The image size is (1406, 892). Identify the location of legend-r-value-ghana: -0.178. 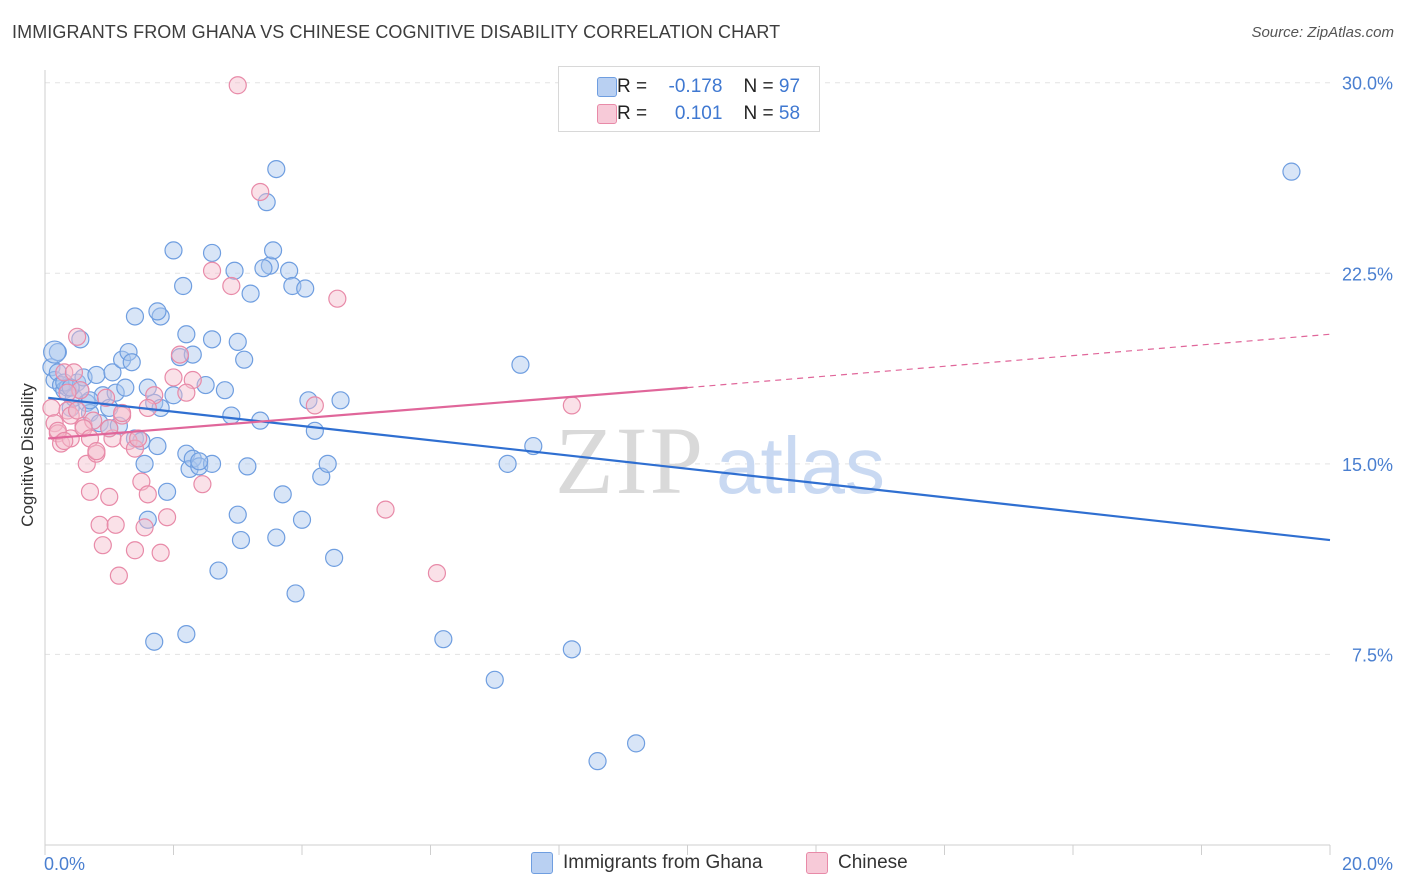
(695, 86).